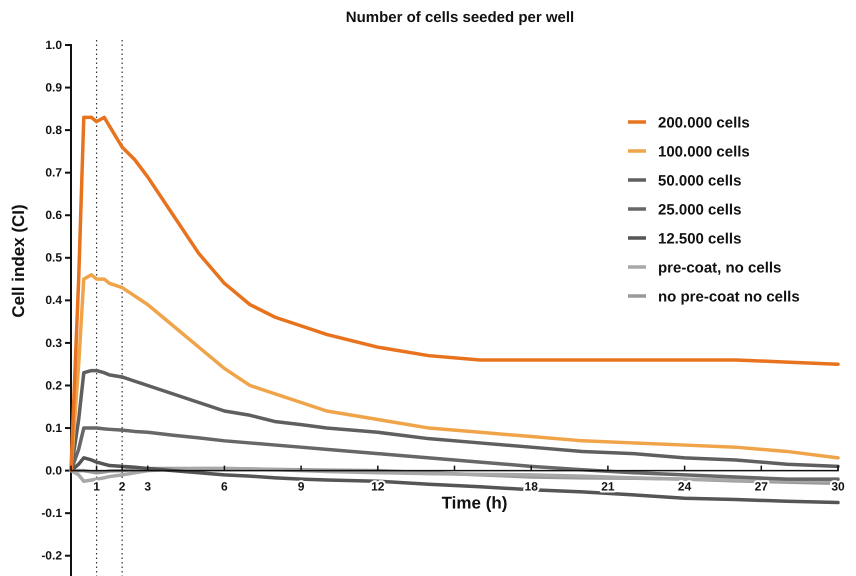  What do you see at coordinates (700, 239) in the screenshot?
I see `legend-label: 12.500 cells` at bounding box center [700, 239].